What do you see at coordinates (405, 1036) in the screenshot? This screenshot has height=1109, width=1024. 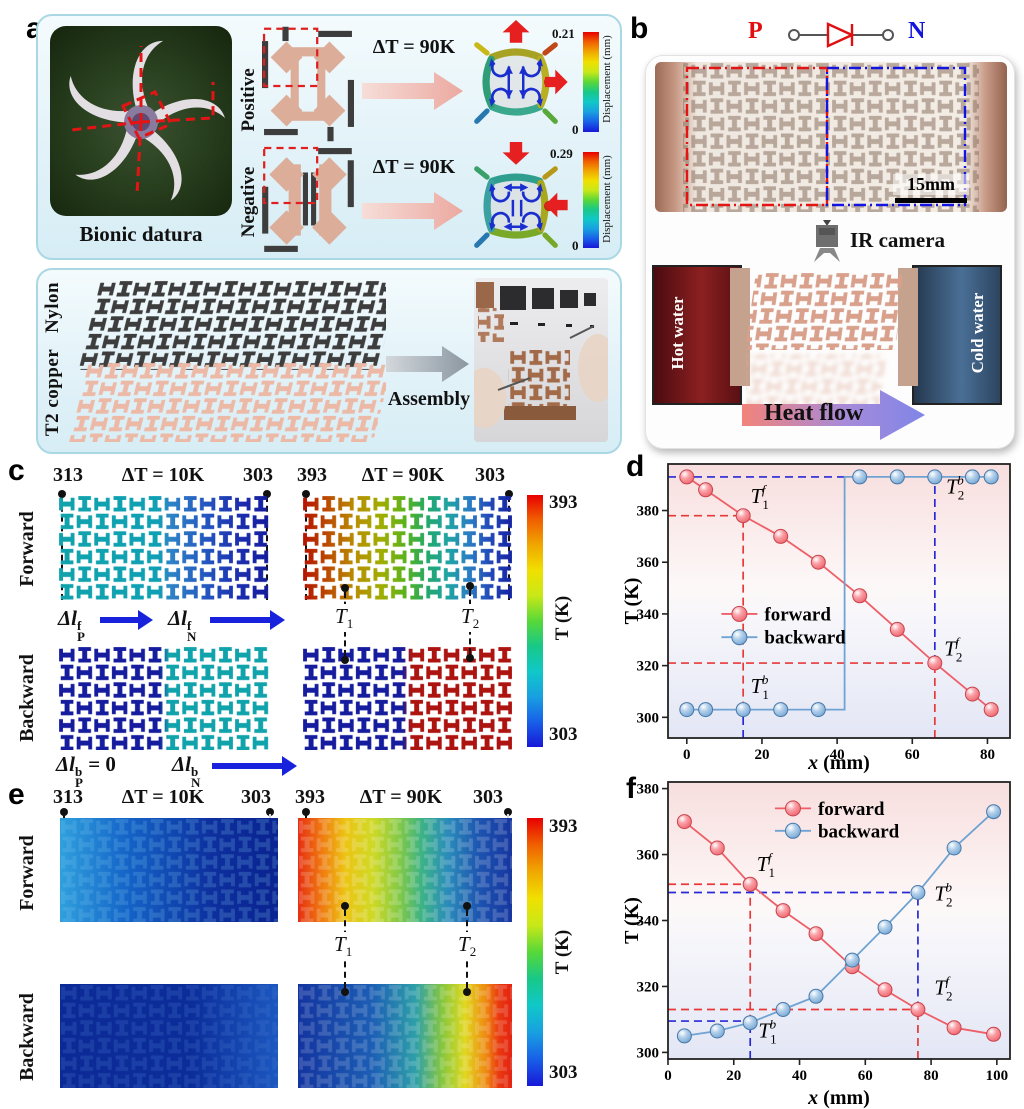 I see `e-backward-90k-ir` at bounding box center [405, 1036].